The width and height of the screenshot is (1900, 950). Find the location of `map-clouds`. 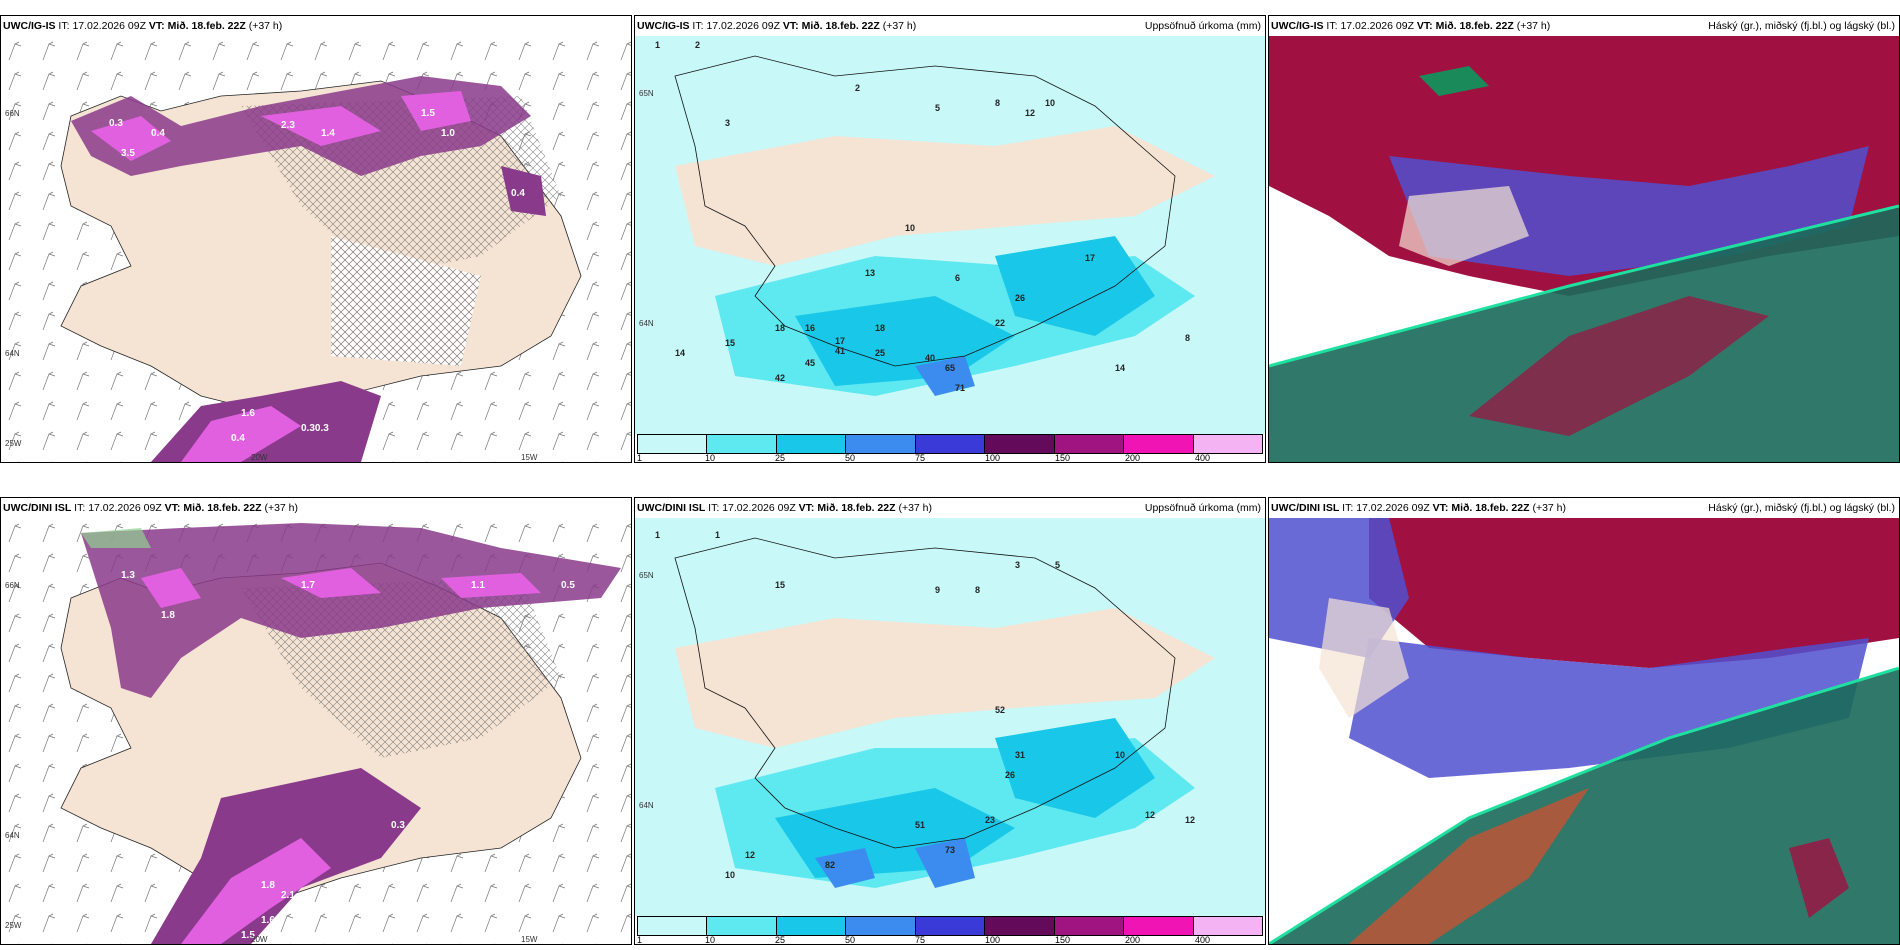

map-clouds is located at coordinates (1584, 731).